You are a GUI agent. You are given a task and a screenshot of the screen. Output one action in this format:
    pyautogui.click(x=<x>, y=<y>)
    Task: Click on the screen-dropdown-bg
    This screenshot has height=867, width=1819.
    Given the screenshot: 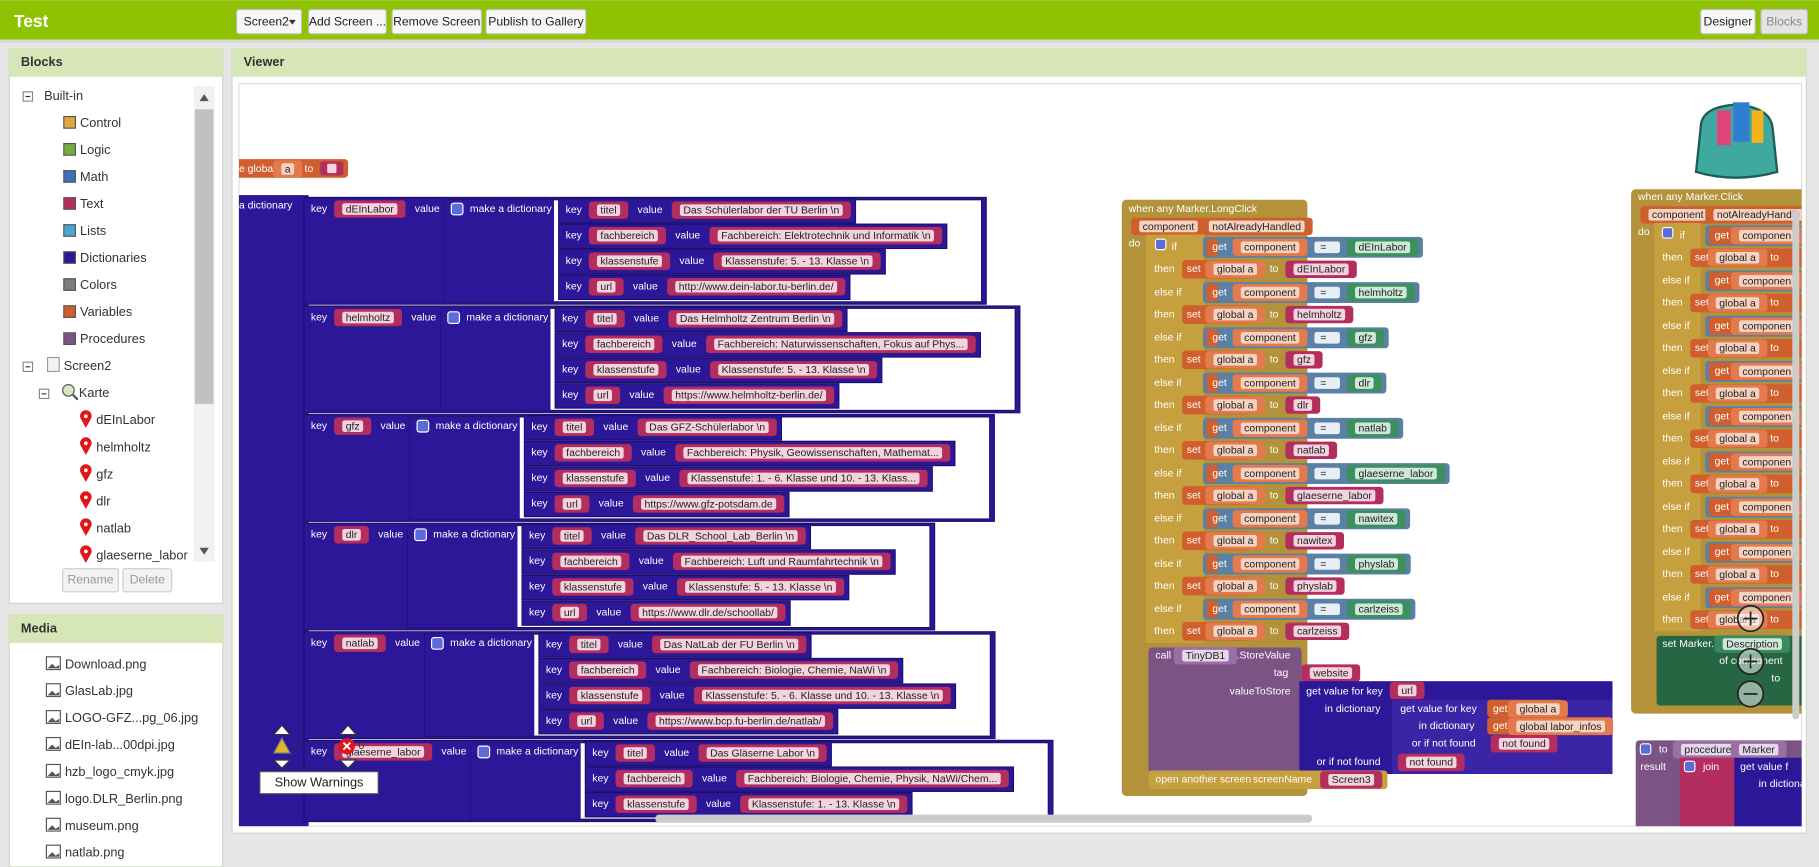 What is the action you would take?
    pyautogui.click(x=269, y=21)
    